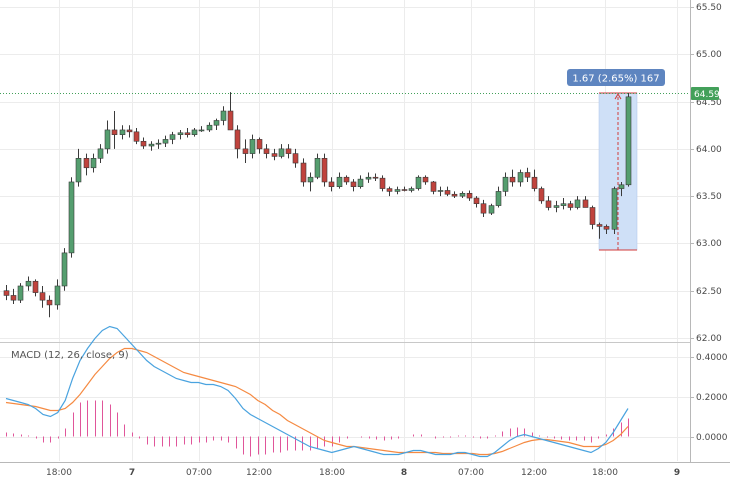 The height and width of the screenshot is (483, 730). I want to click on price-scale: 65.50 65.00 64.50 64.00 63.50 63.00 62.50 62.00, so click(706, 173).